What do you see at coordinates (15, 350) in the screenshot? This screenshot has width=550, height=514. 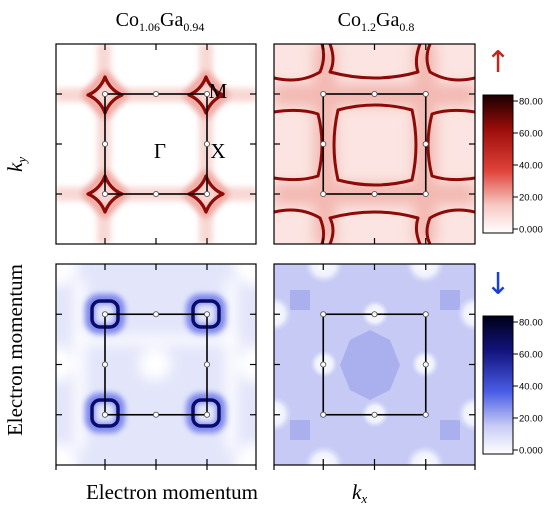 I see `y-axis-label: Electron momentum` at bounding box center [15, 350].